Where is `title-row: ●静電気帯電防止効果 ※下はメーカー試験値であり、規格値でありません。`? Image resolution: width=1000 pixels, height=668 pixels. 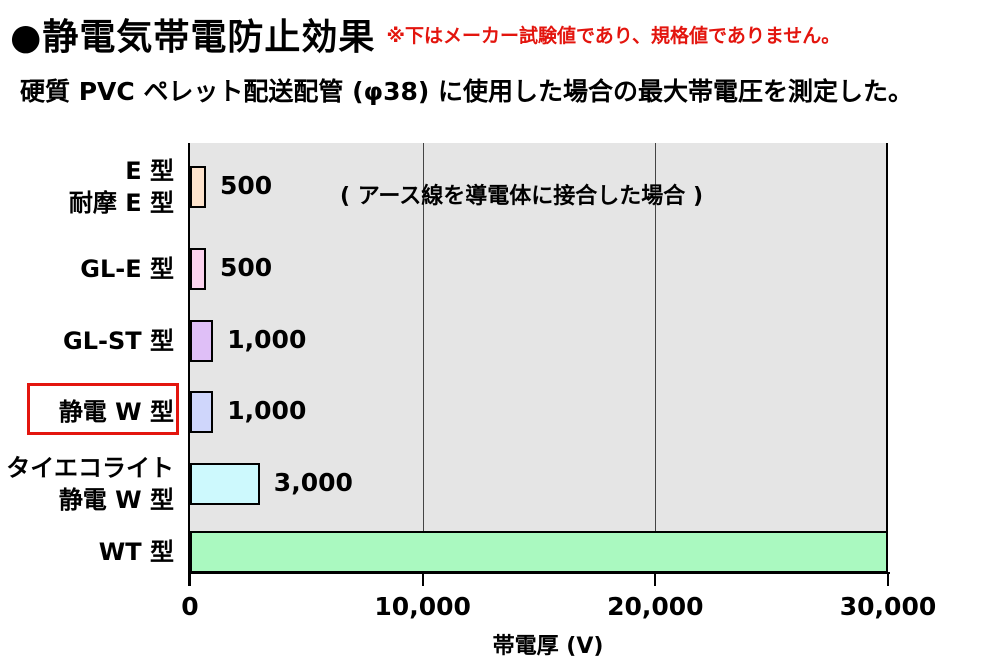
title-row: ●静電気帯電防止効果 ※下はメーカー試験値であり、規格値でありません。 is located at coordinates (502, 33).